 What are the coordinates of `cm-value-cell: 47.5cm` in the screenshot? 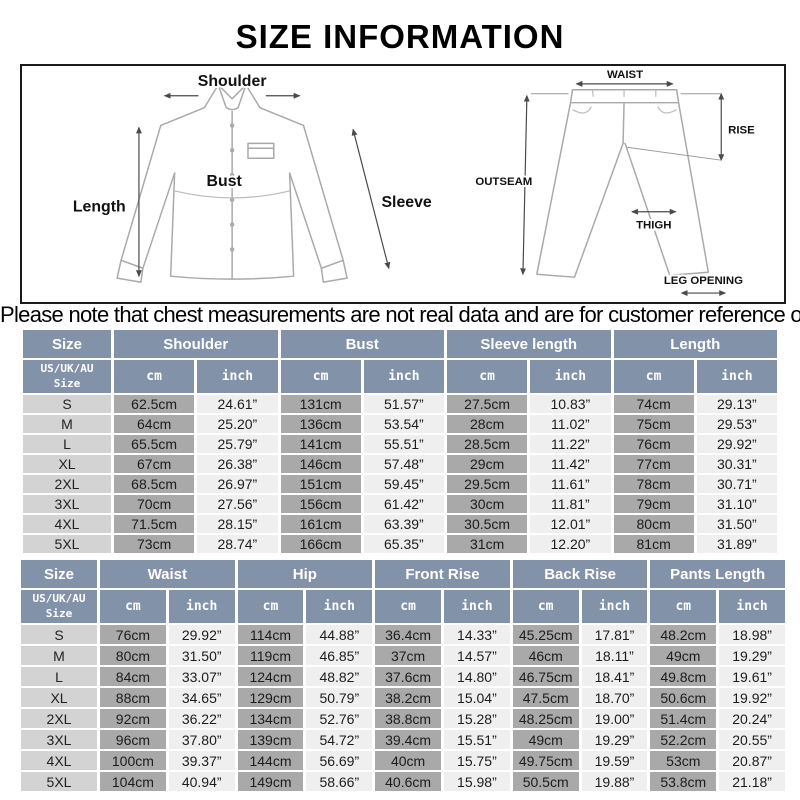 It's located at (545, 697).